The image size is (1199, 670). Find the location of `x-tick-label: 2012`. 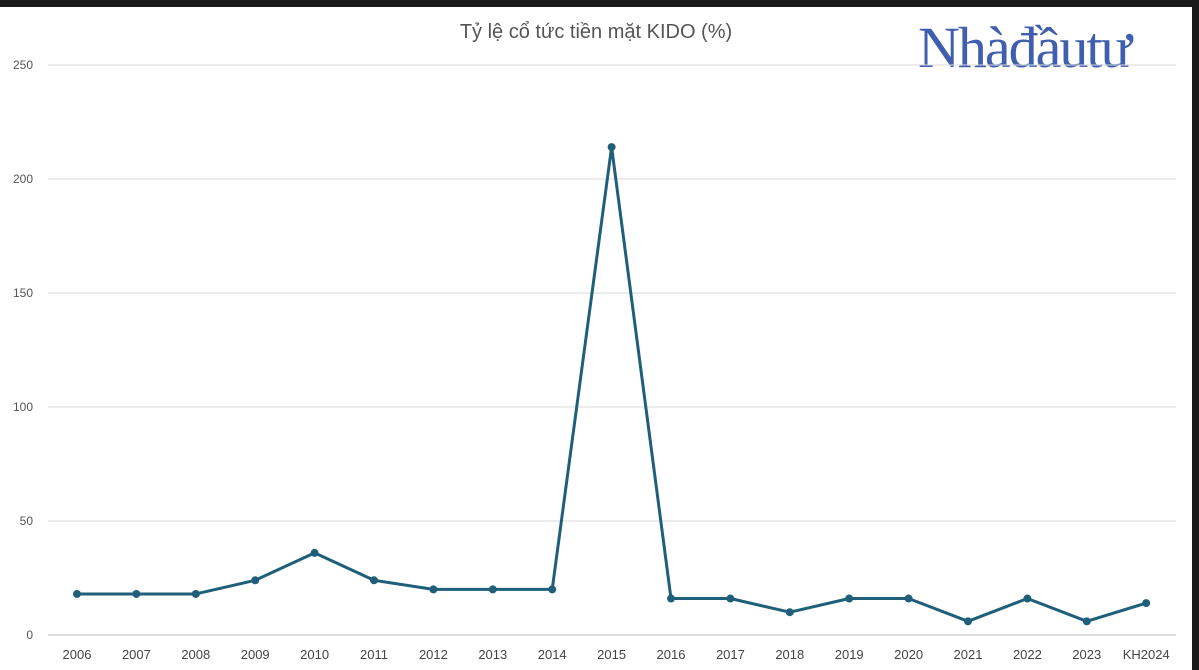

x-tick-label: 2012 is located at coordinates (433, 654).